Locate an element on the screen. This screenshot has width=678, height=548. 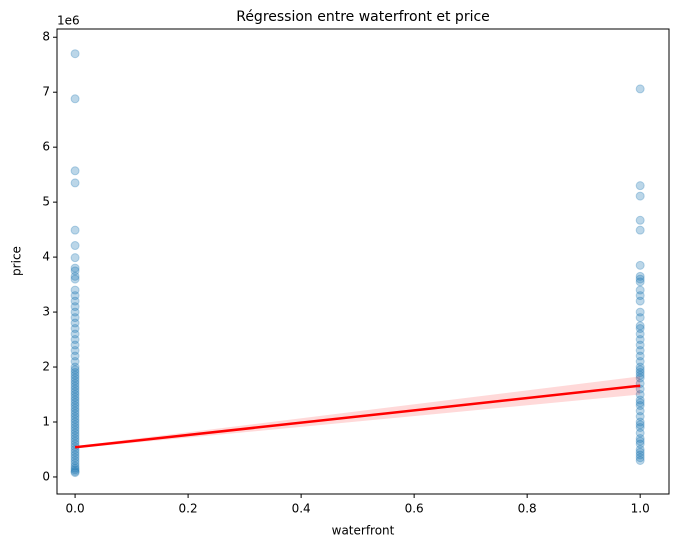
regression-line is located at coordinates (357, 416).